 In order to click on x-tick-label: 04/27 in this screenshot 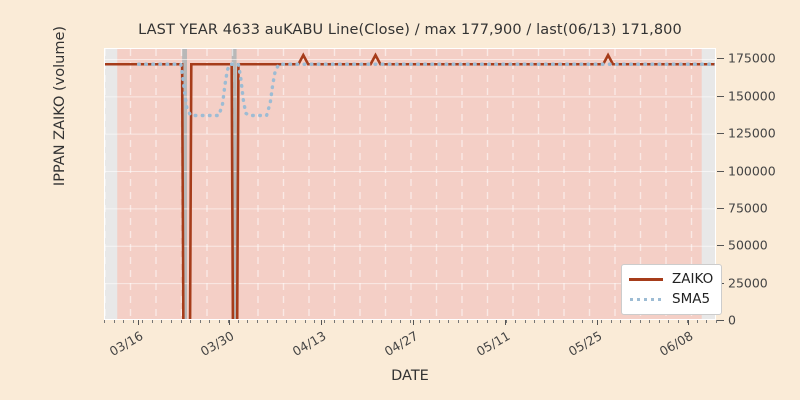, I will do `click(401, 344)`.